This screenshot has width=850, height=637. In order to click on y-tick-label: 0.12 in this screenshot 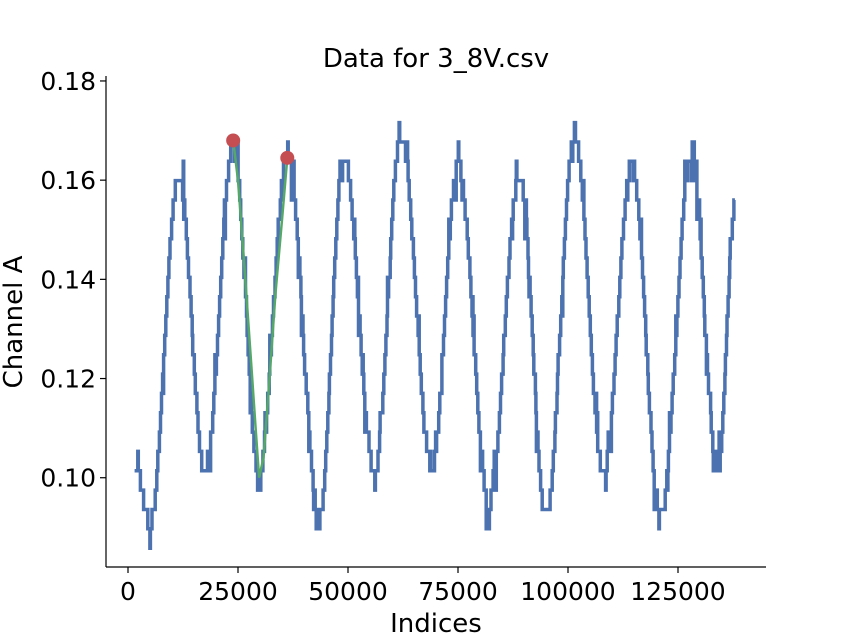, I will do `click(68, 379)`.